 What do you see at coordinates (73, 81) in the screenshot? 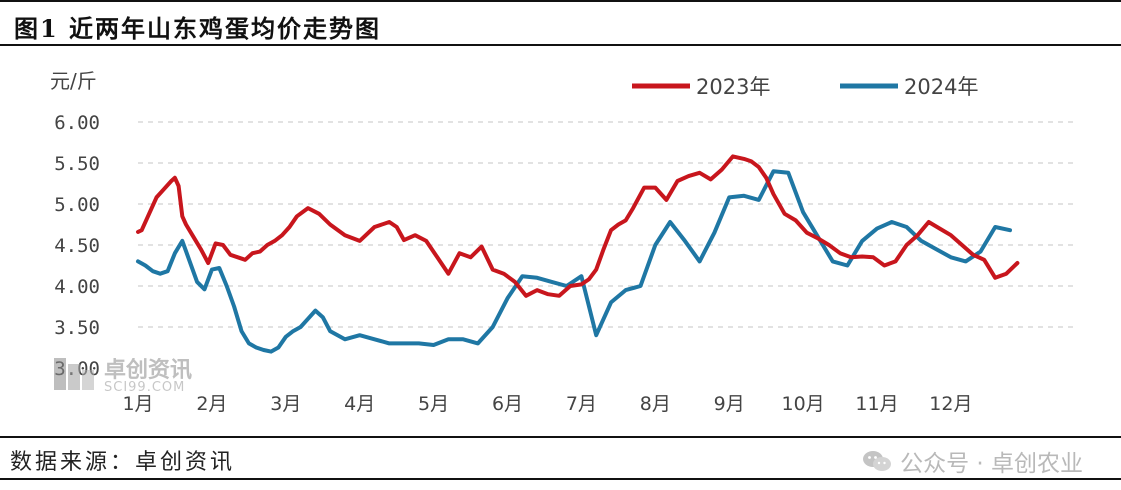
I see `y-axis-label: 元/斤` at bounding box center [73, 81].